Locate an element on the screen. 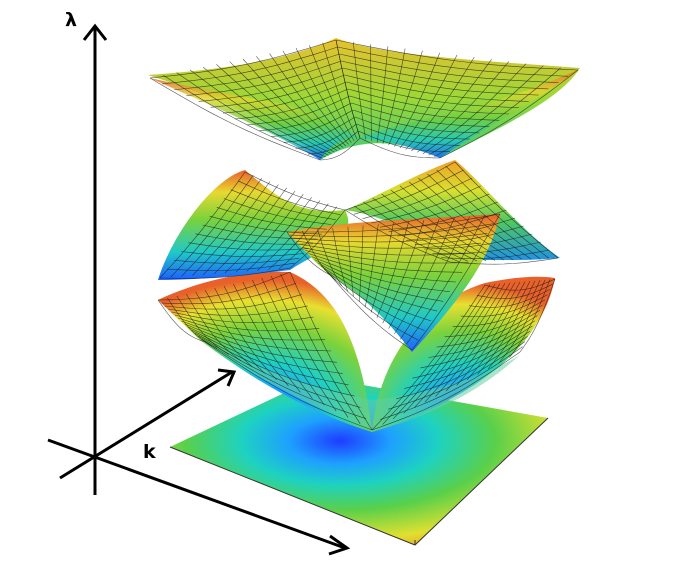 This screenshot has height=568, width=682. k-axis-arrowhead is located at coordinates (227, 377).